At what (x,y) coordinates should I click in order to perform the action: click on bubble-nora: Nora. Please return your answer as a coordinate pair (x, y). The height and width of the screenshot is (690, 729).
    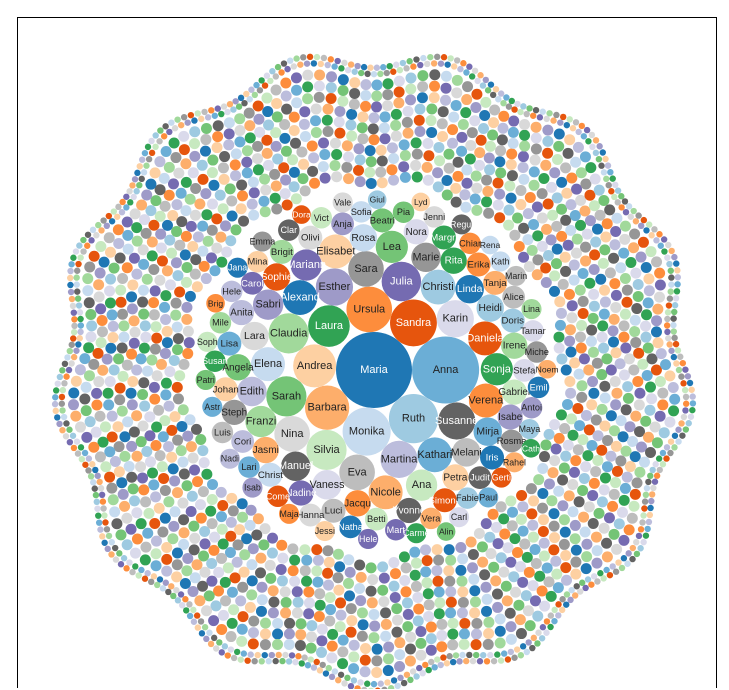
    Looking at the image, I should click on (416, 232).